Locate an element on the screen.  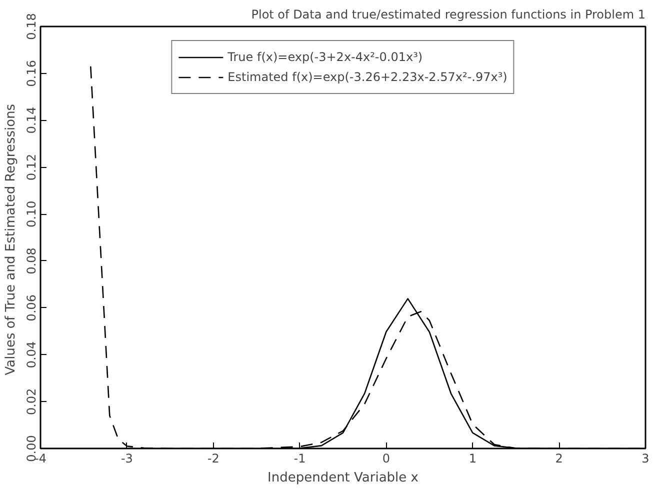
x-tick-label: 0 is located at coordinates (386, 459).